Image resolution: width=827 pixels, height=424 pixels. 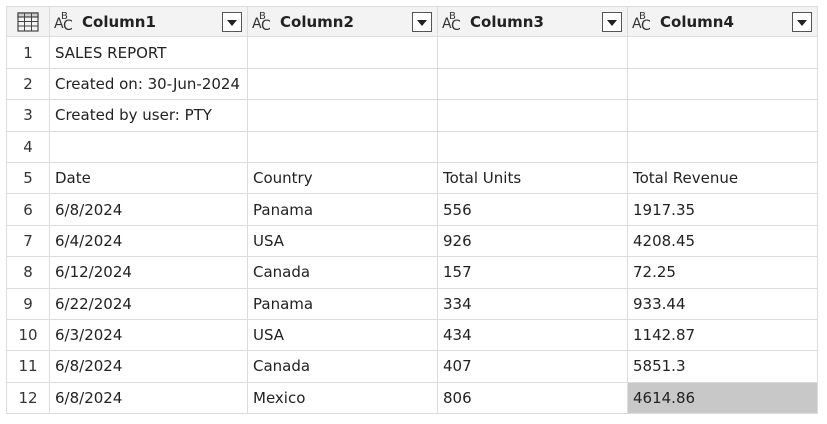 I want to click on table-cell: 6/4/2024, so click(x=149, y=241).